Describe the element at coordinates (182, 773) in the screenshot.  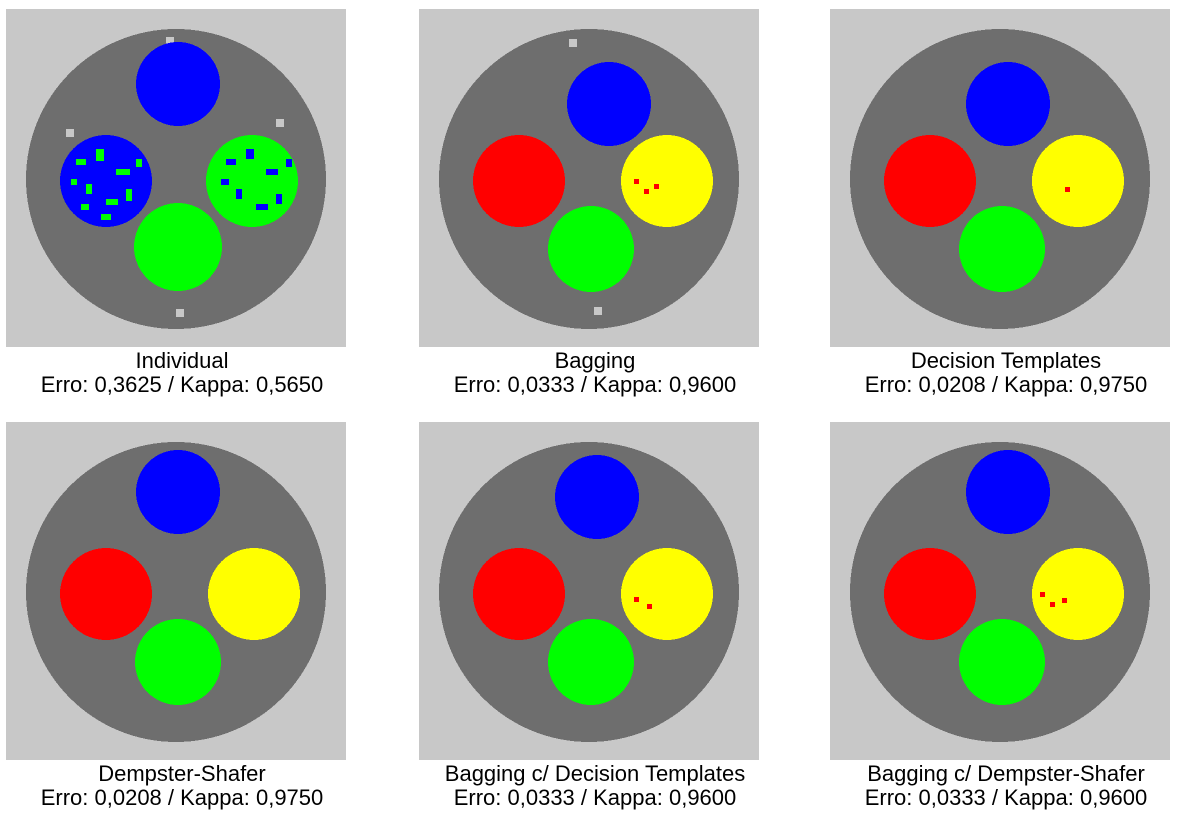
I see `panel-title: Dempster-Shafer` at that location.